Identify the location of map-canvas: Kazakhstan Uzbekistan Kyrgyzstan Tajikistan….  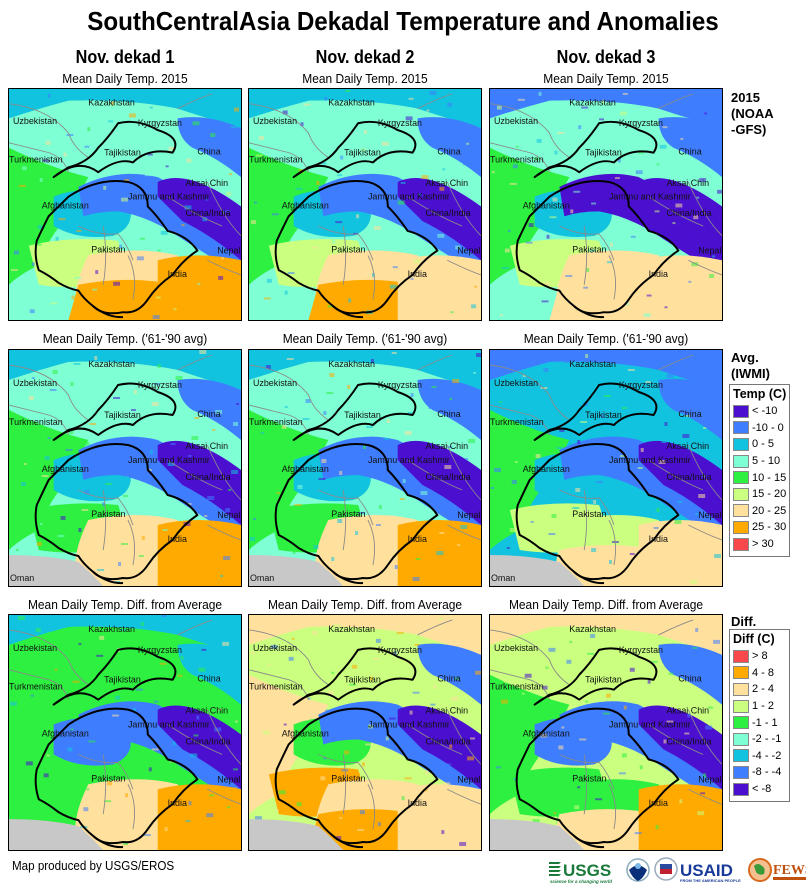
(125, 468).